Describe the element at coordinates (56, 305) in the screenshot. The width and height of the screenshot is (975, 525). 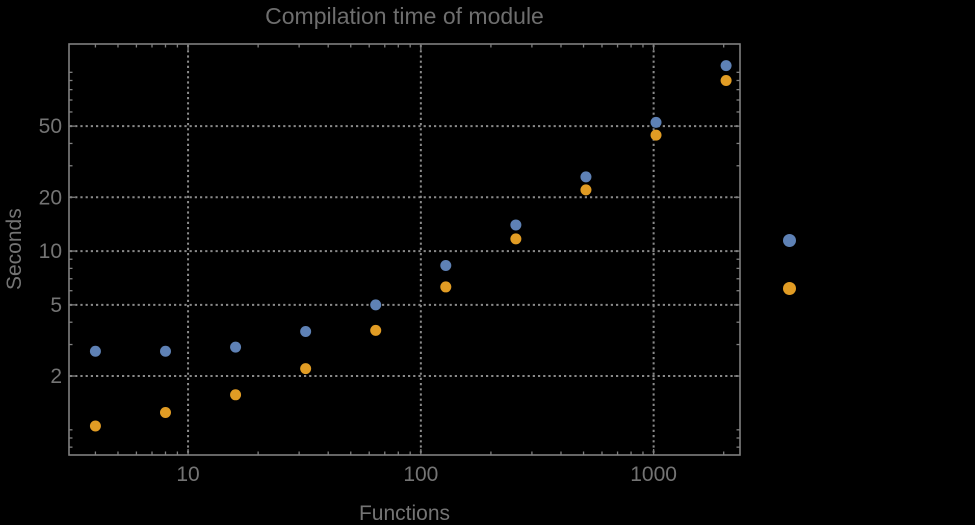
I see `y-tick-label: 5` at that location.